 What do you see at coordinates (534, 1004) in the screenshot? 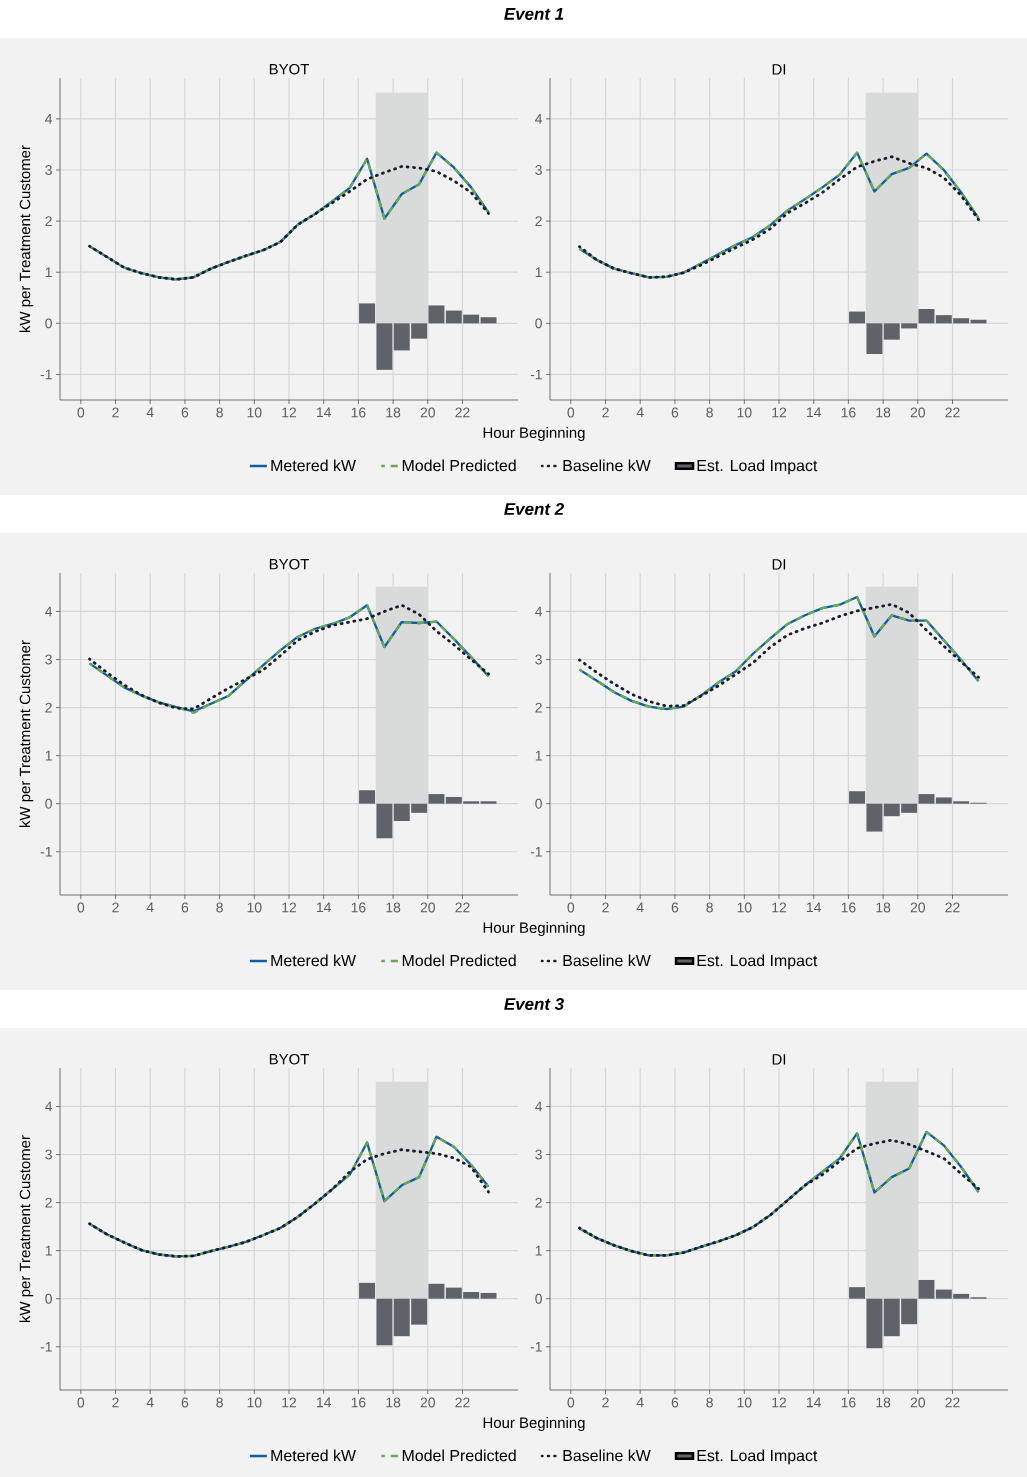
I see `chart-title: Event 3` at bounding box center [534, 1004].